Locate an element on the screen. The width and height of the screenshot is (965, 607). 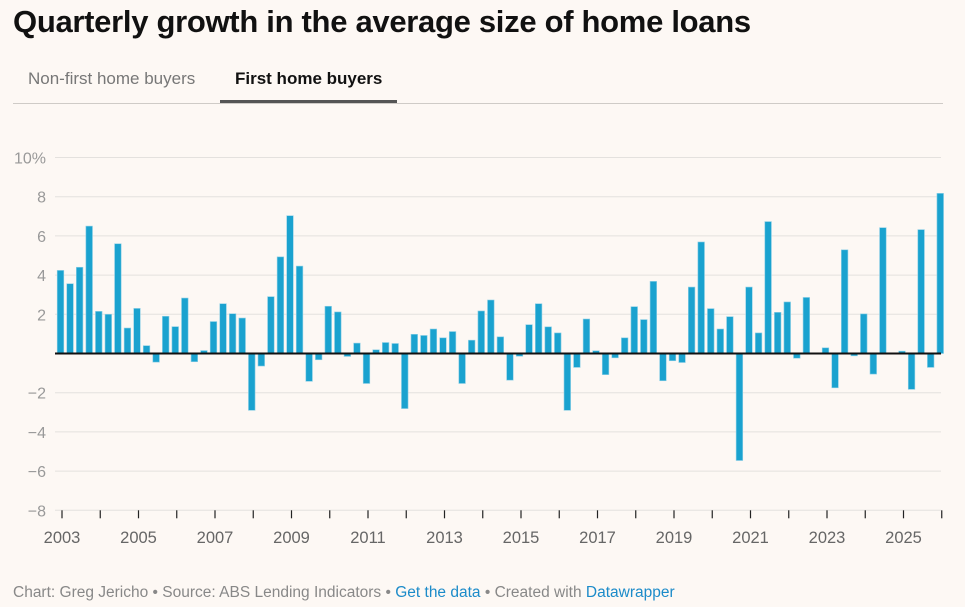
y-tick-label: −2 is located at coordinates (37, 394).